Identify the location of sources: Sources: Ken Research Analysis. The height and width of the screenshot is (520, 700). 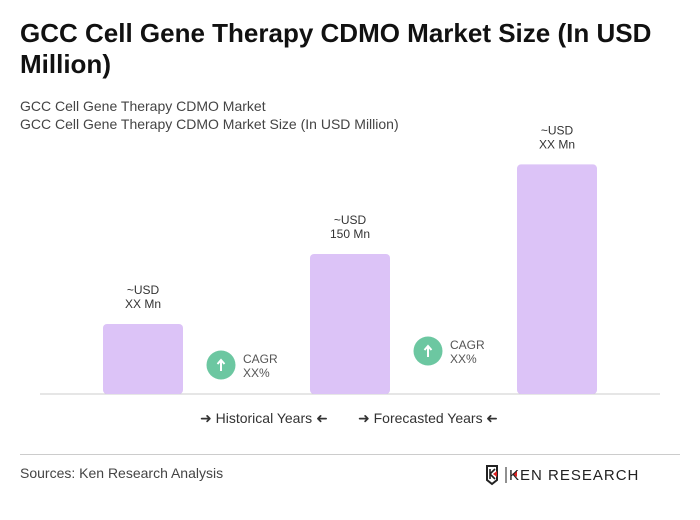
(122, 473).